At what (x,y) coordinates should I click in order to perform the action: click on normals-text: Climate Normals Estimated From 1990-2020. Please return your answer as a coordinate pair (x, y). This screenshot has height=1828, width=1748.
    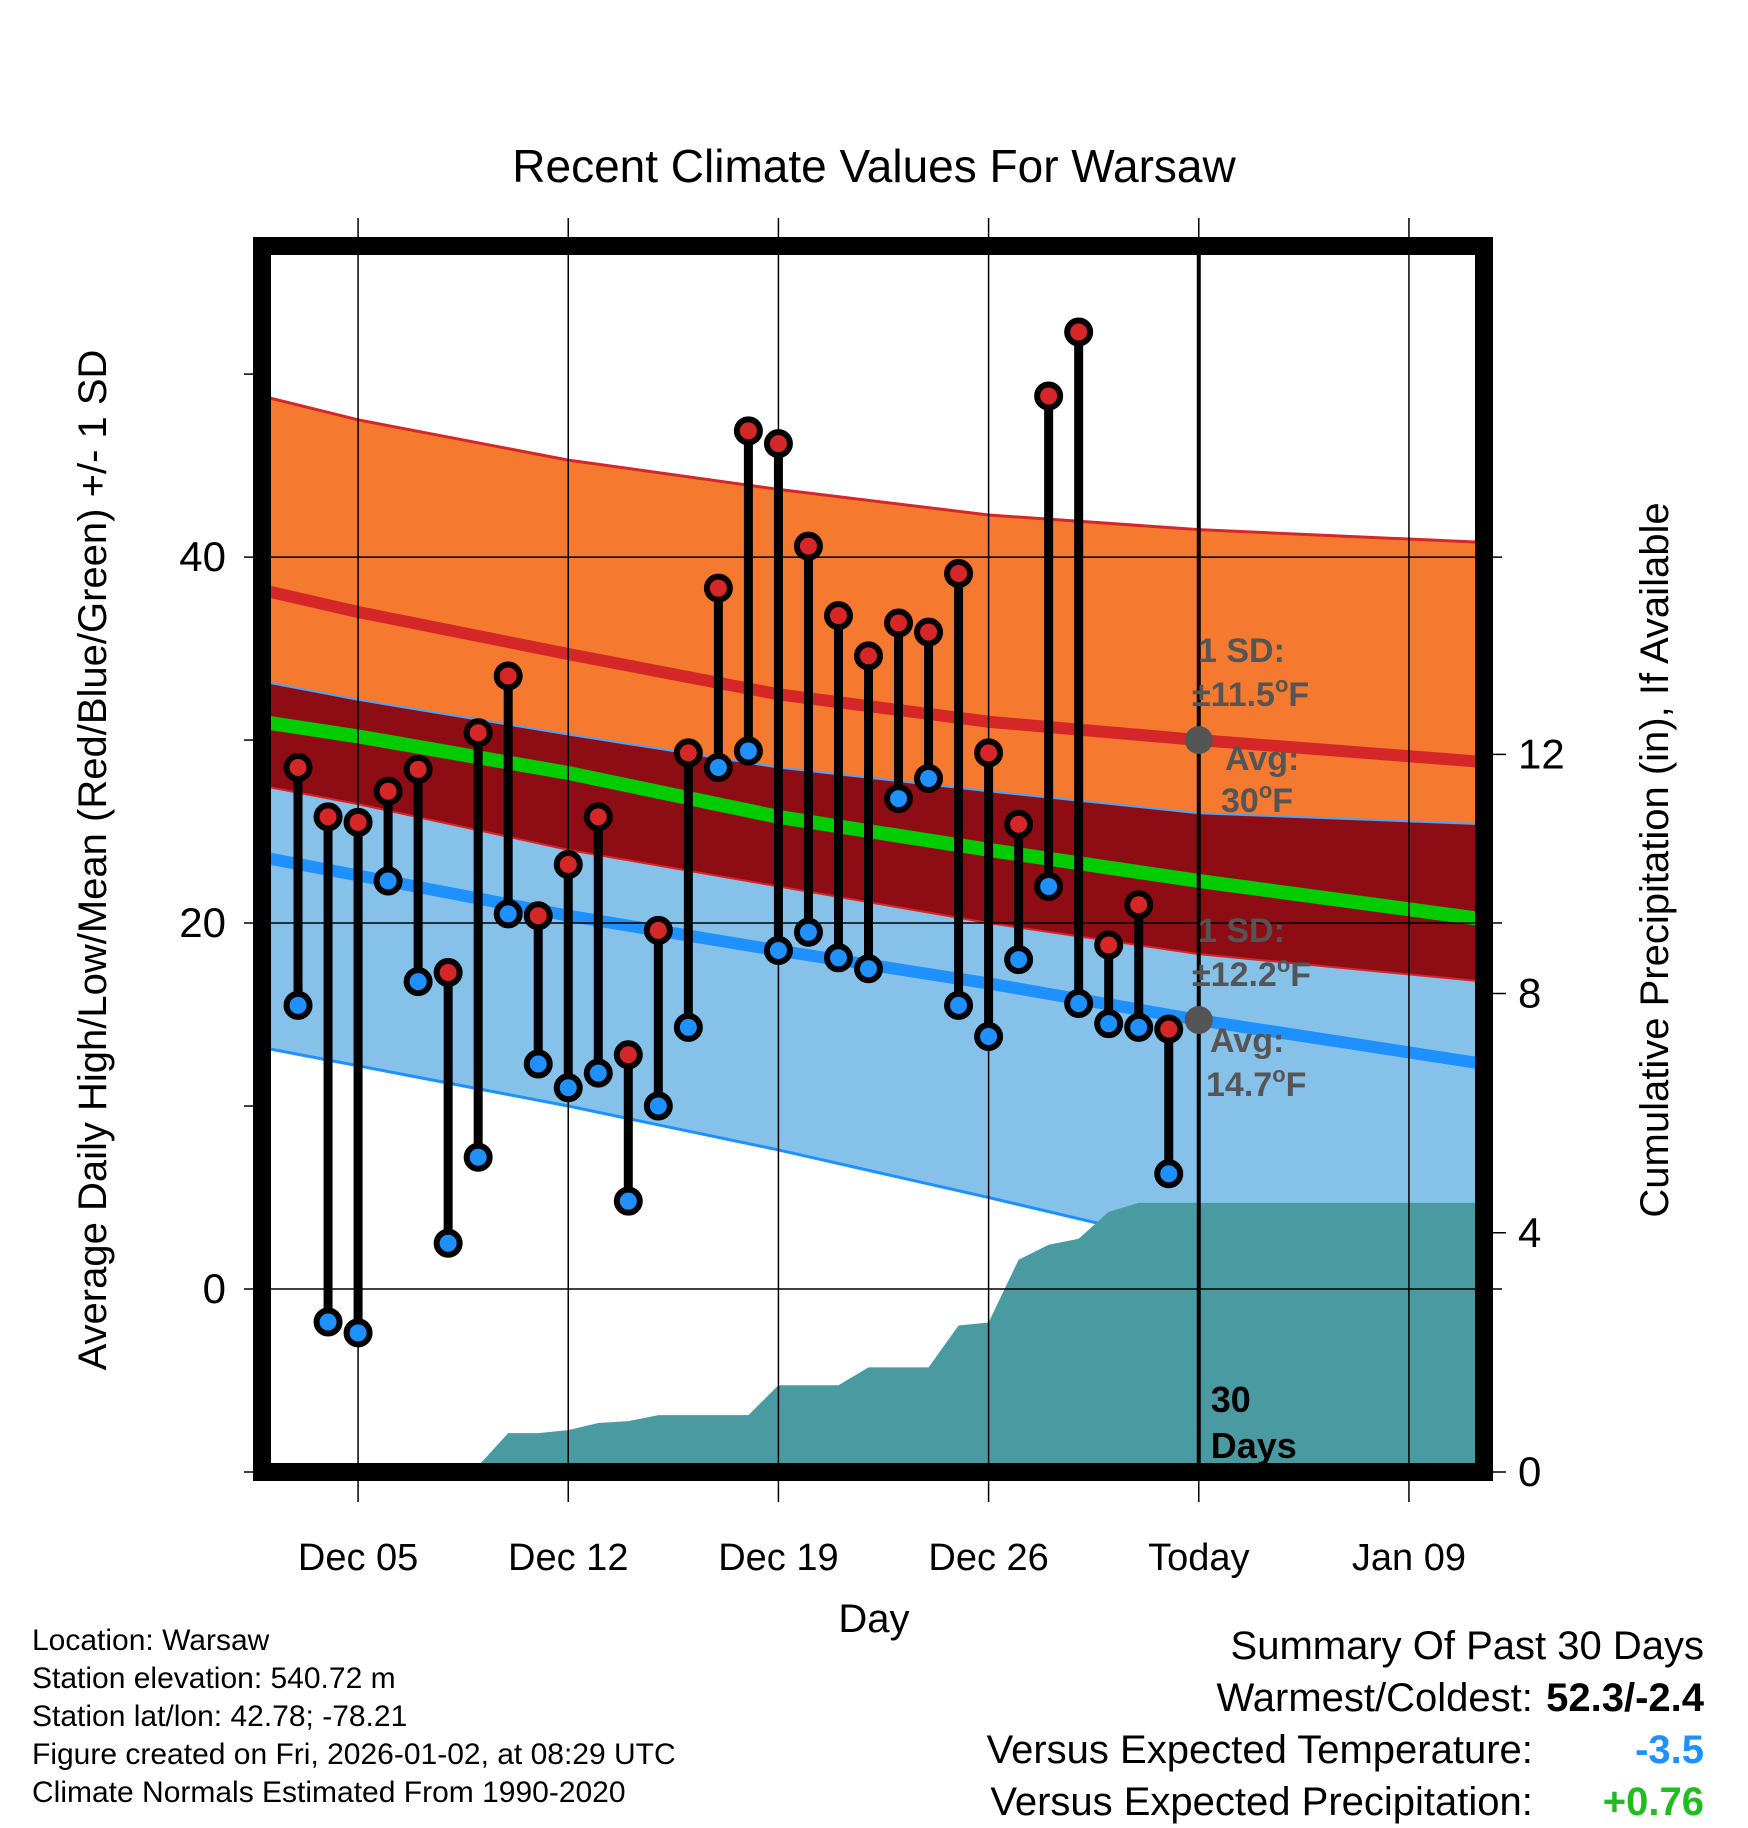
    Looking at the image, I should click on (329, 1792).